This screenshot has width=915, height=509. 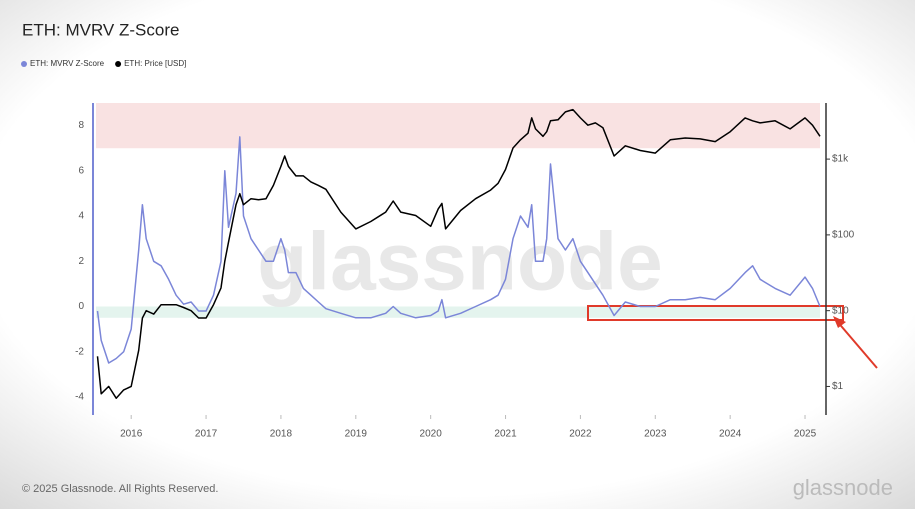 I want to click on legend-label: ETH: Price [USD], so click(x=155, y=63).